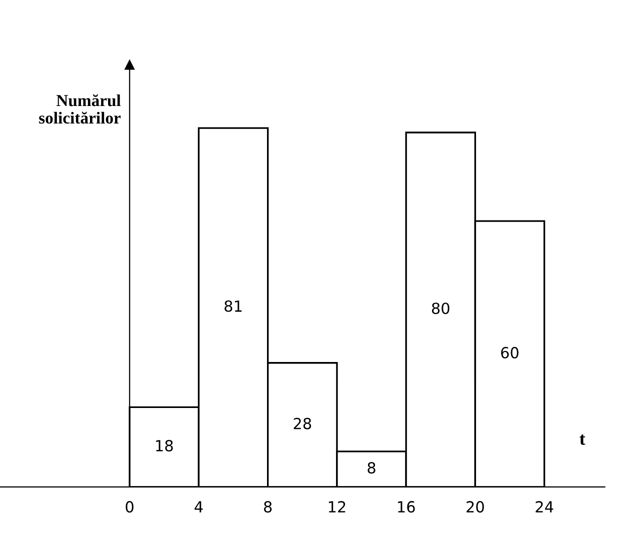 This screenshot has width=630, height=541. I want to click on x-tick-label: 8, so click(268, 507).